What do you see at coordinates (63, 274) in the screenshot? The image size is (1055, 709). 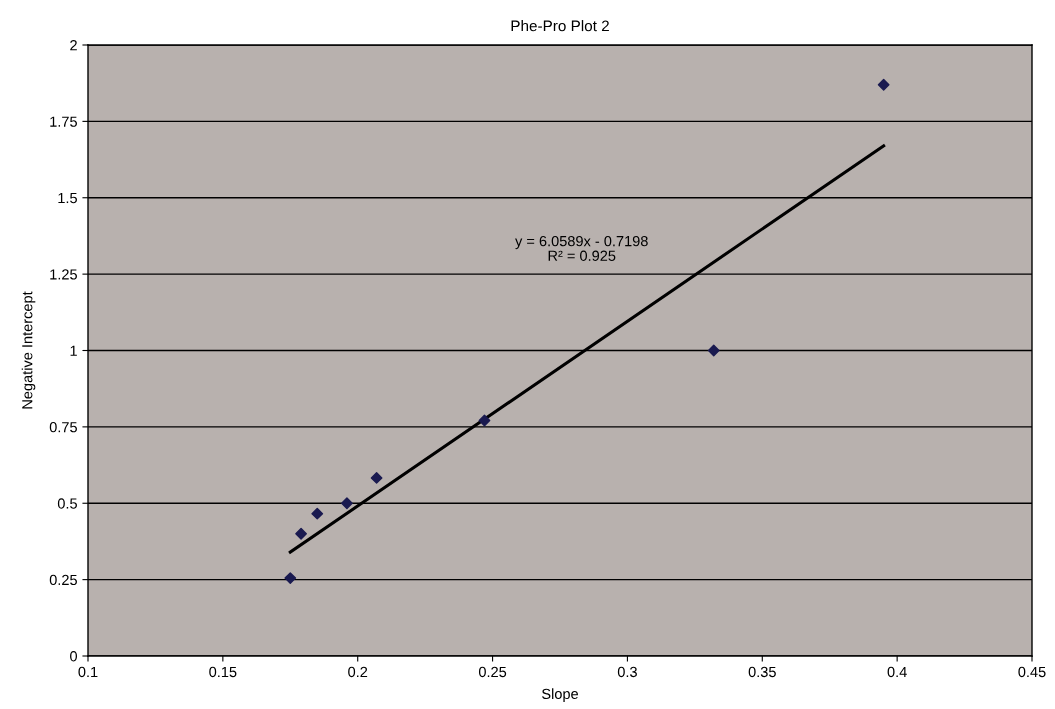 I see `y-tick-label: 1.25` at bounding box center [63, 274].